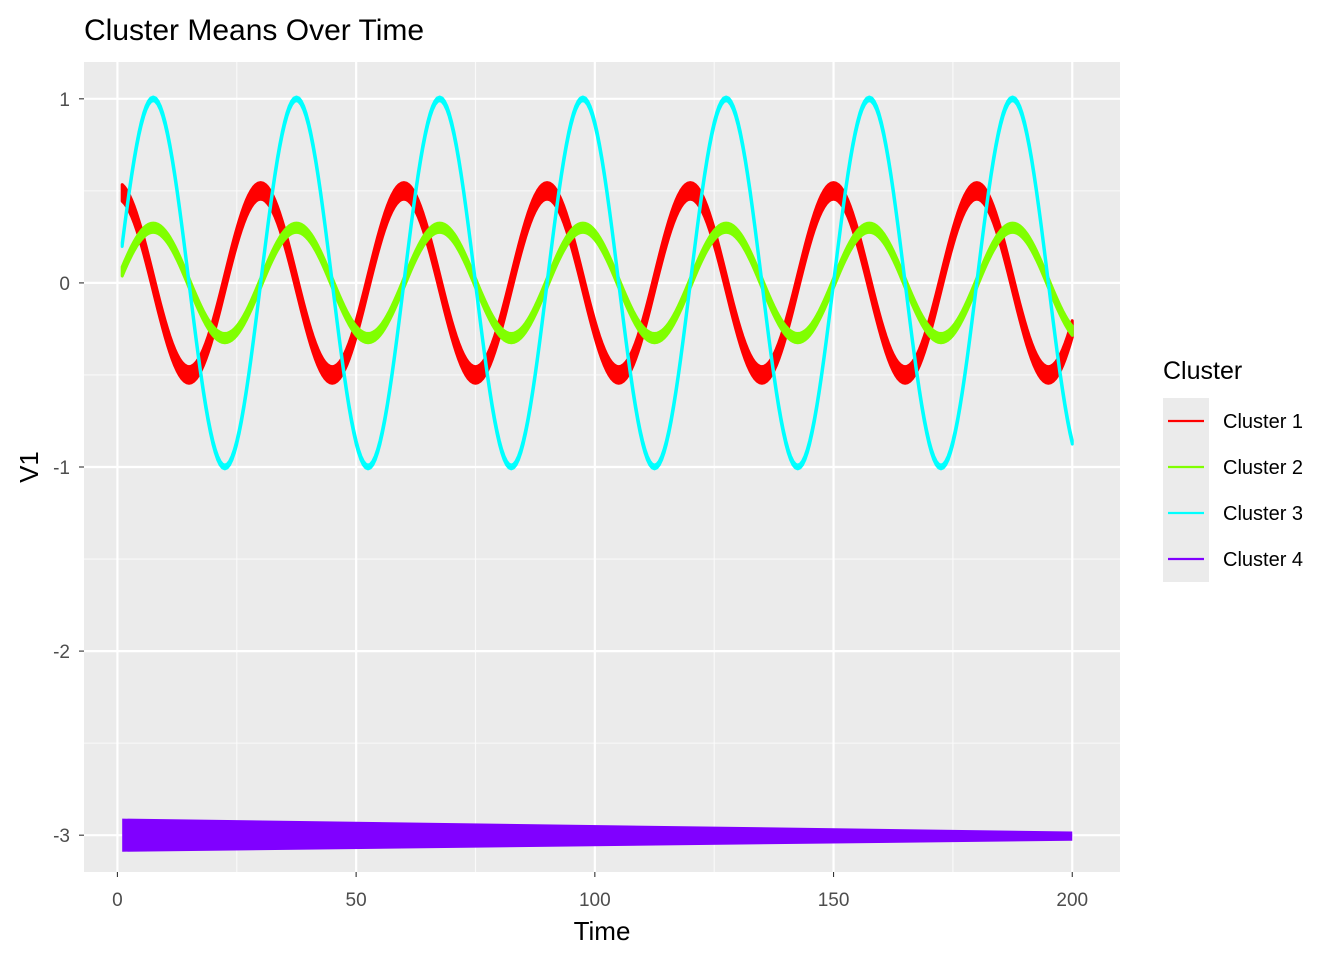 The width and height of the screenshot is (1344, 960). I want to click on legend-label-4: Cluster 4, so click(1263, 560).